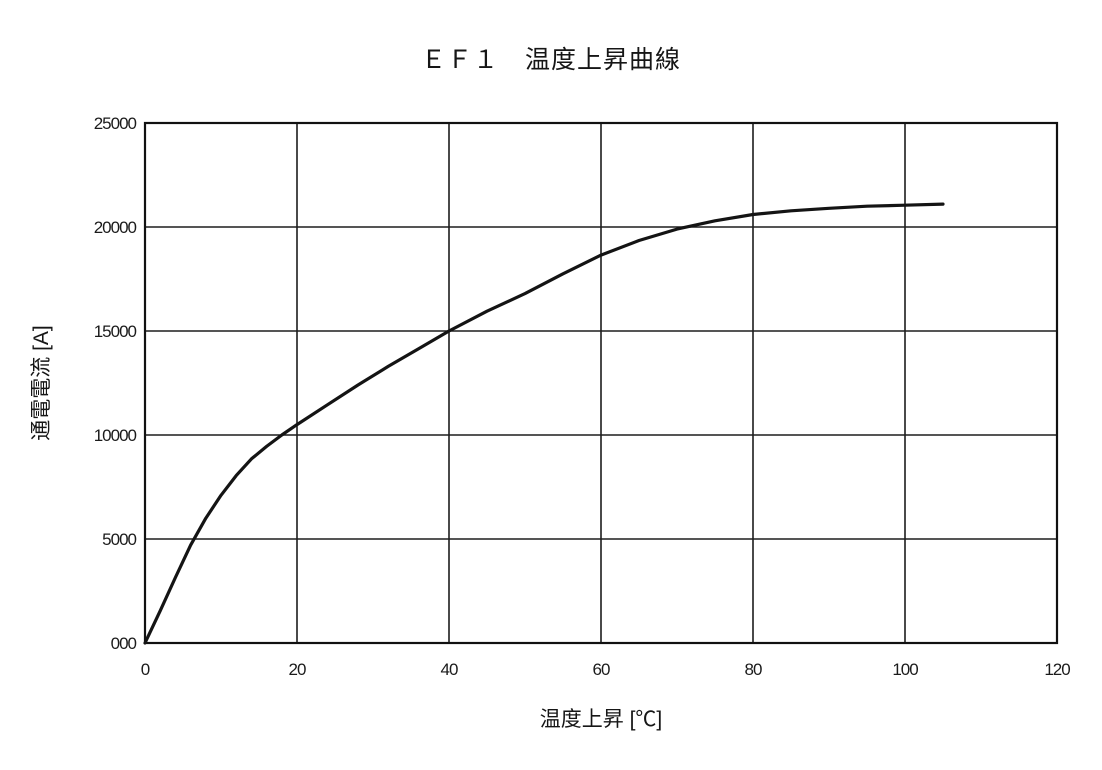 This screenshot has width=1102, height=770. I want to click on y-tick-label: 5000, so click(119, 539).